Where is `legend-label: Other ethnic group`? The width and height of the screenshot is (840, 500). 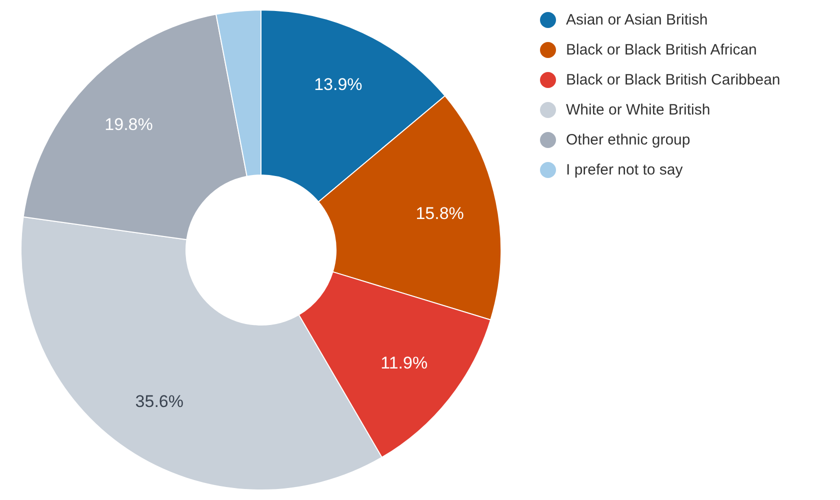 legend-label: Other ethnic group is located at coordinates (628, 140).